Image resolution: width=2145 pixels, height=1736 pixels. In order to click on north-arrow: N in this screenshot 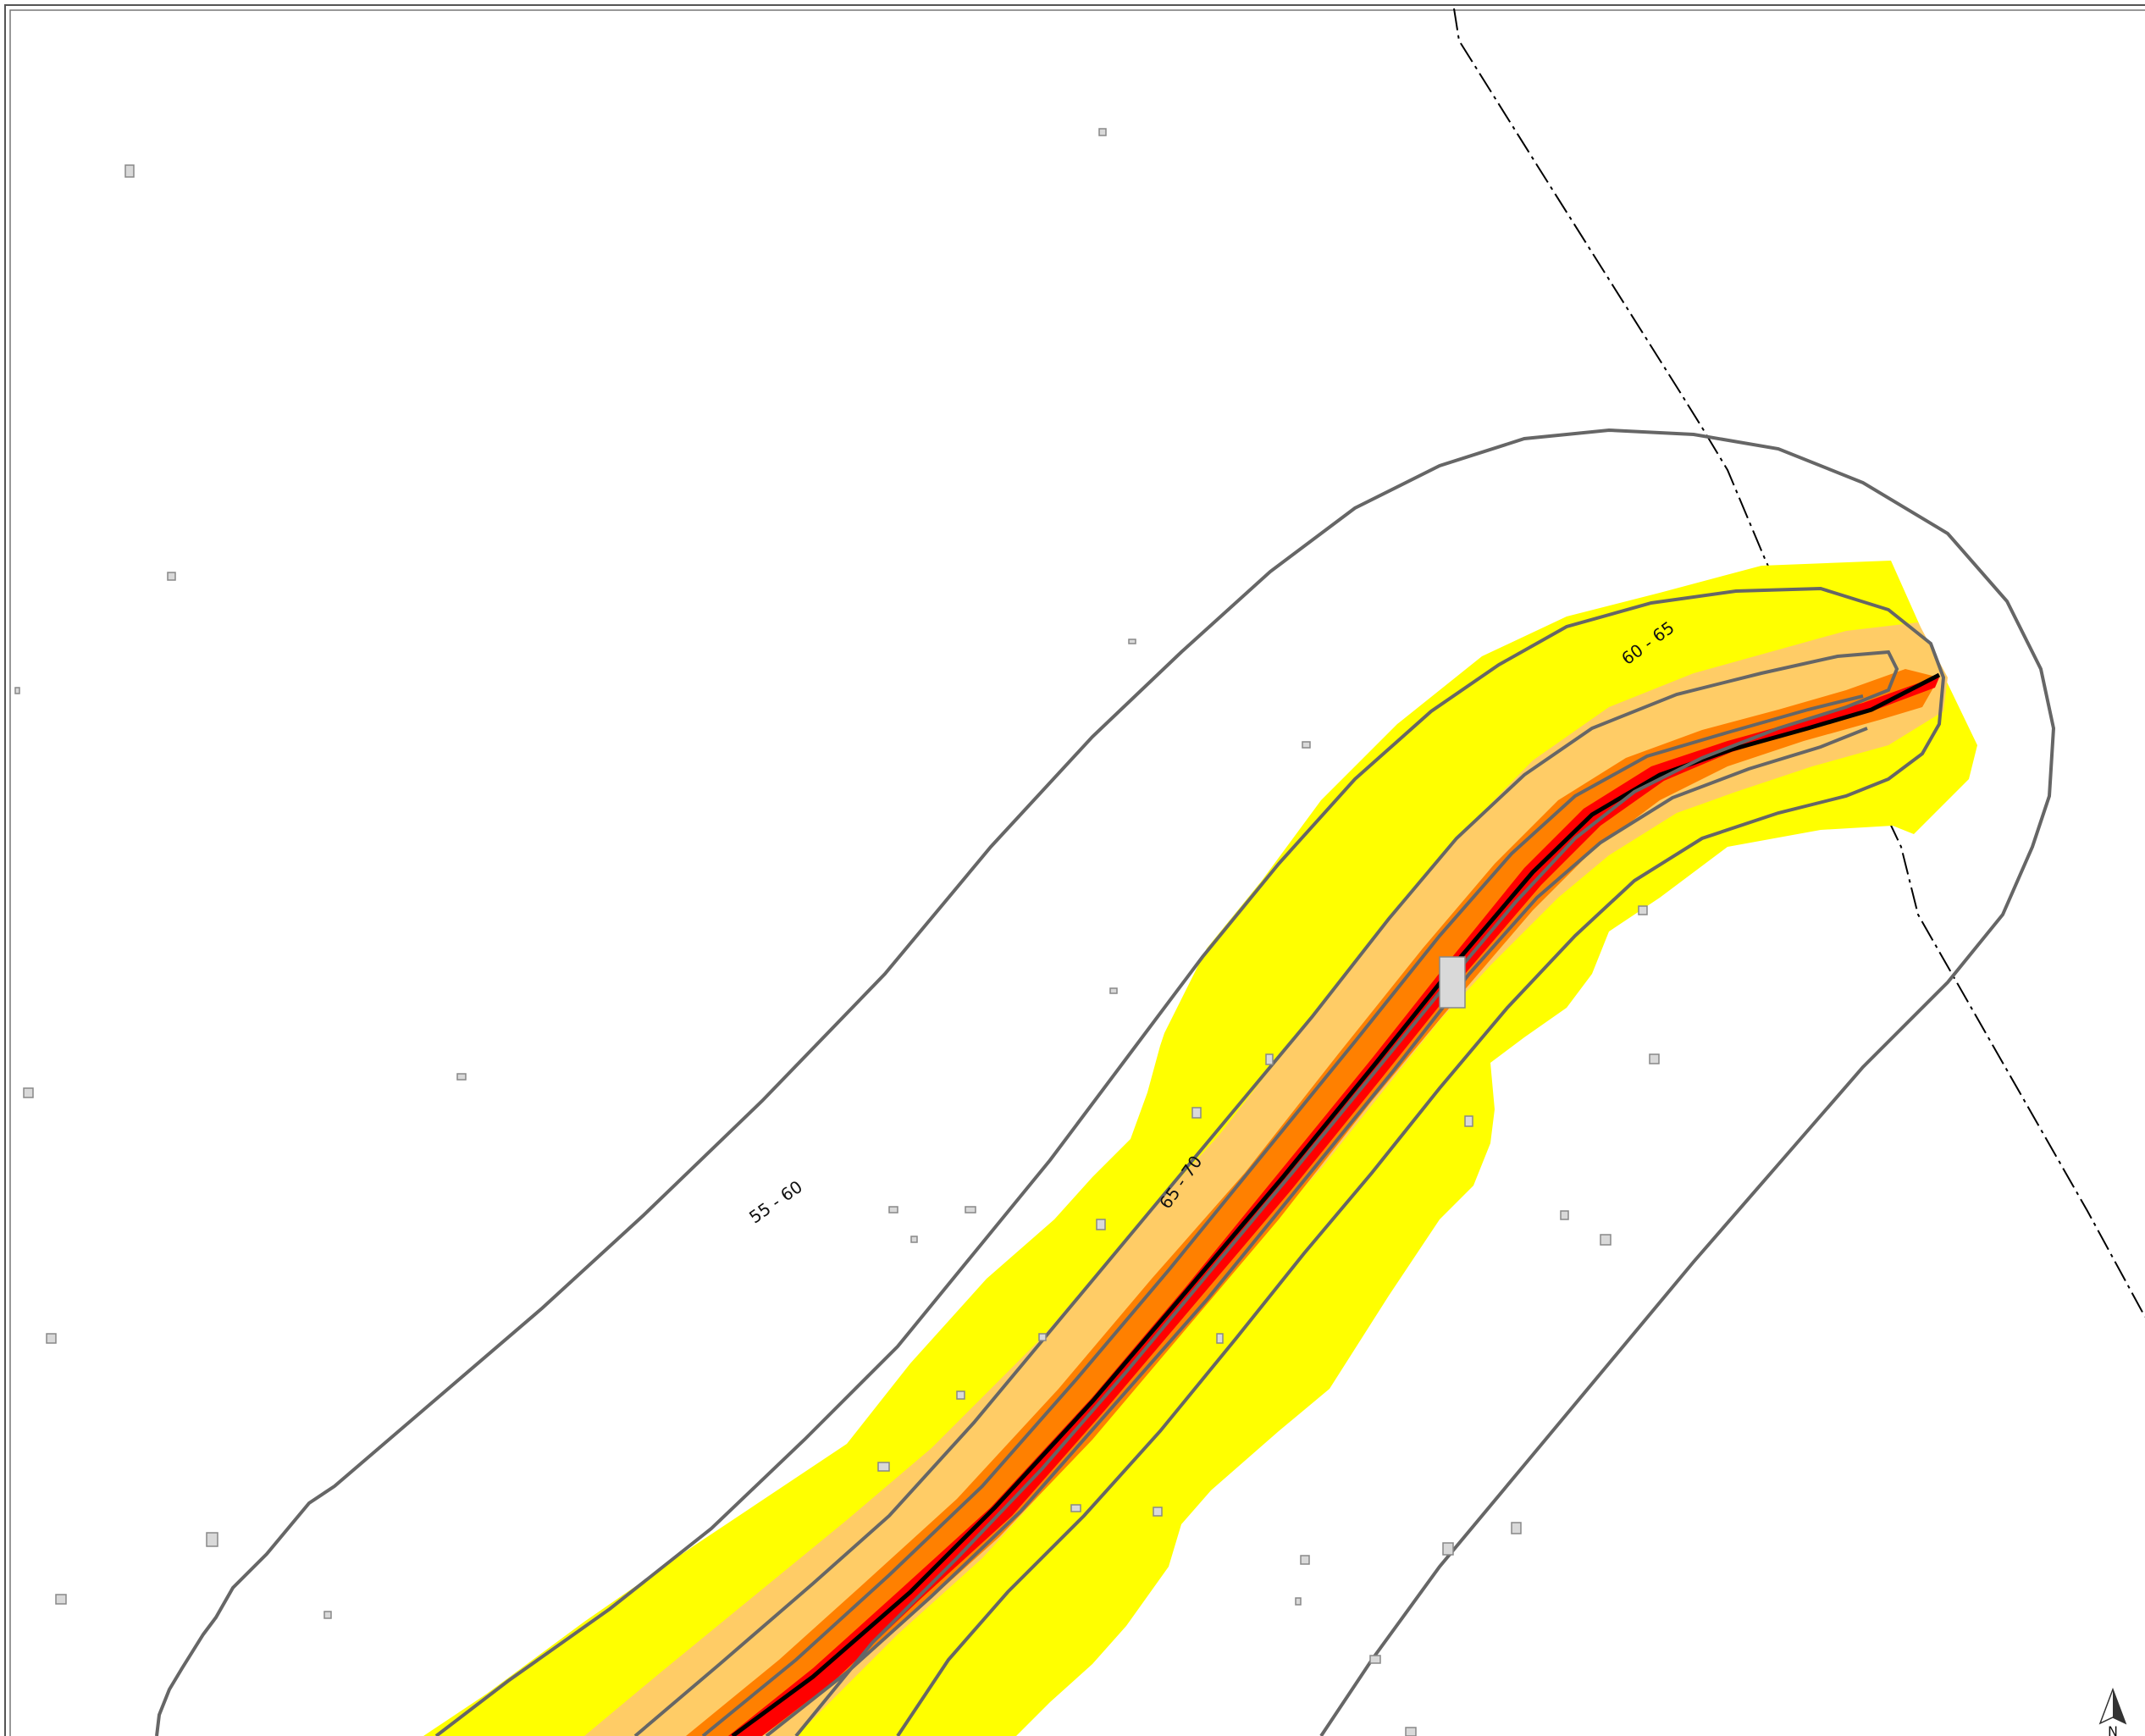, I will do `click(2112, 1711)`.